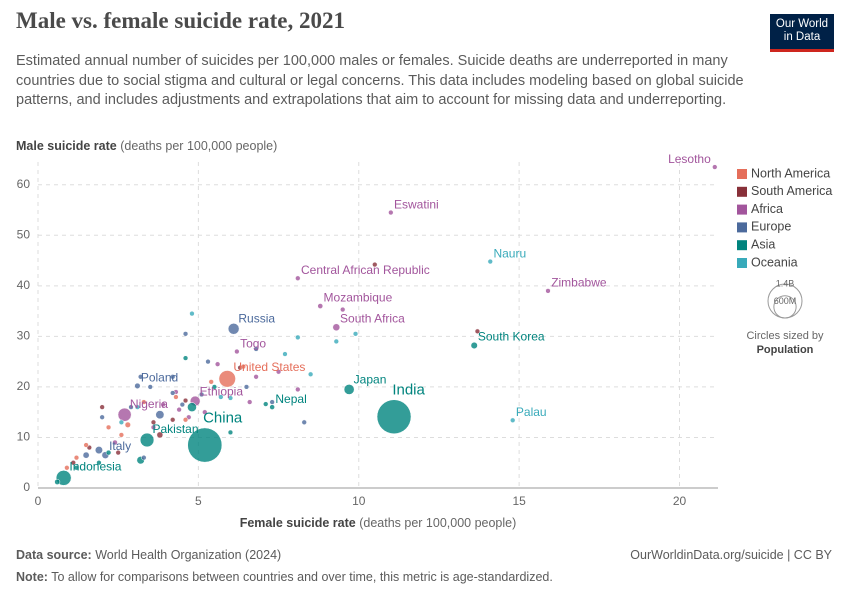 The width and height of the screenshot is (850, 600). I want to click on size-legend-label: 1.4B, so click(785, 283).